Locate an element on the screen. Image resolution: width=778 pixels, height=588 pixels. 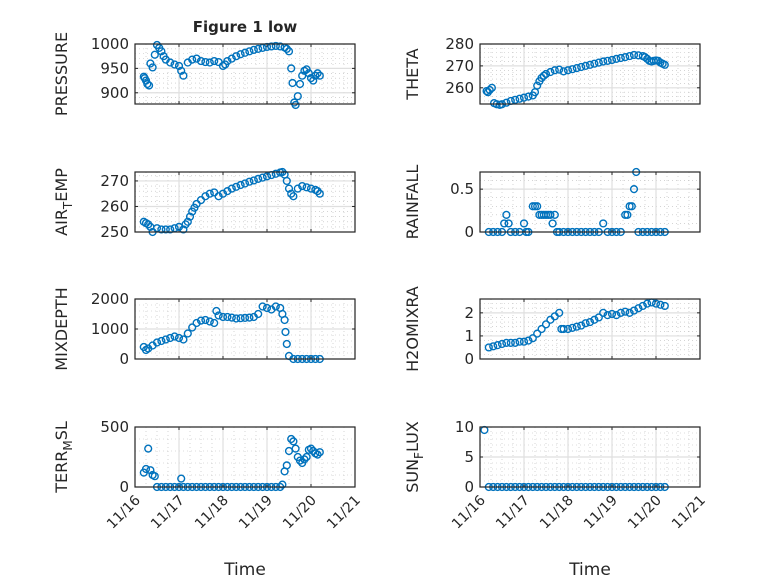
y-label-part: LUX is located at coordinates (412, 436).